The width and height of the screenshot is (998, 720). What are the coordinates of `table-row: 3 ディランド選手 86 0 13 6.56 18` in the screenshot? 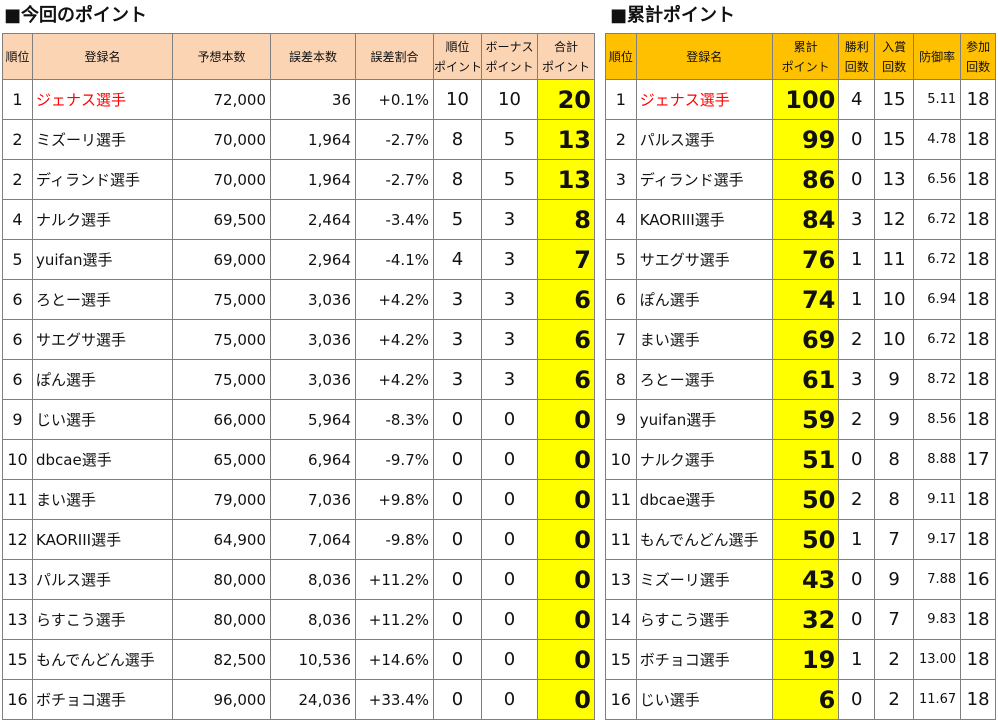 It's located at (800, 179).